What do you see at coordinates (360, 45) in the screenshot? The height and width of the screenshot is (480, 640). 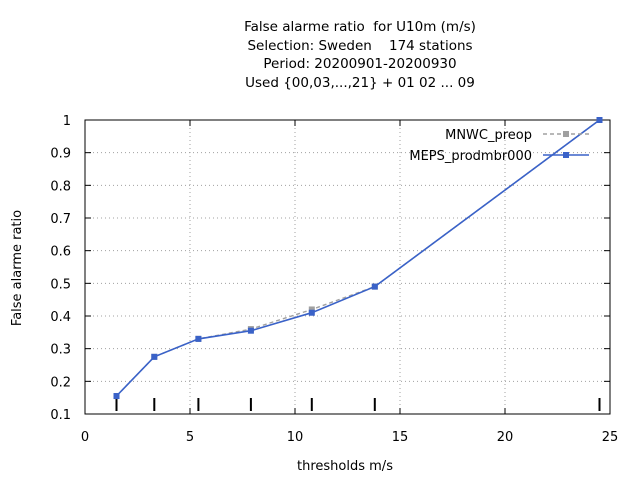 I see `title-line-2: Selection: Sweden 174 stations` at bounding box center [360, 45].